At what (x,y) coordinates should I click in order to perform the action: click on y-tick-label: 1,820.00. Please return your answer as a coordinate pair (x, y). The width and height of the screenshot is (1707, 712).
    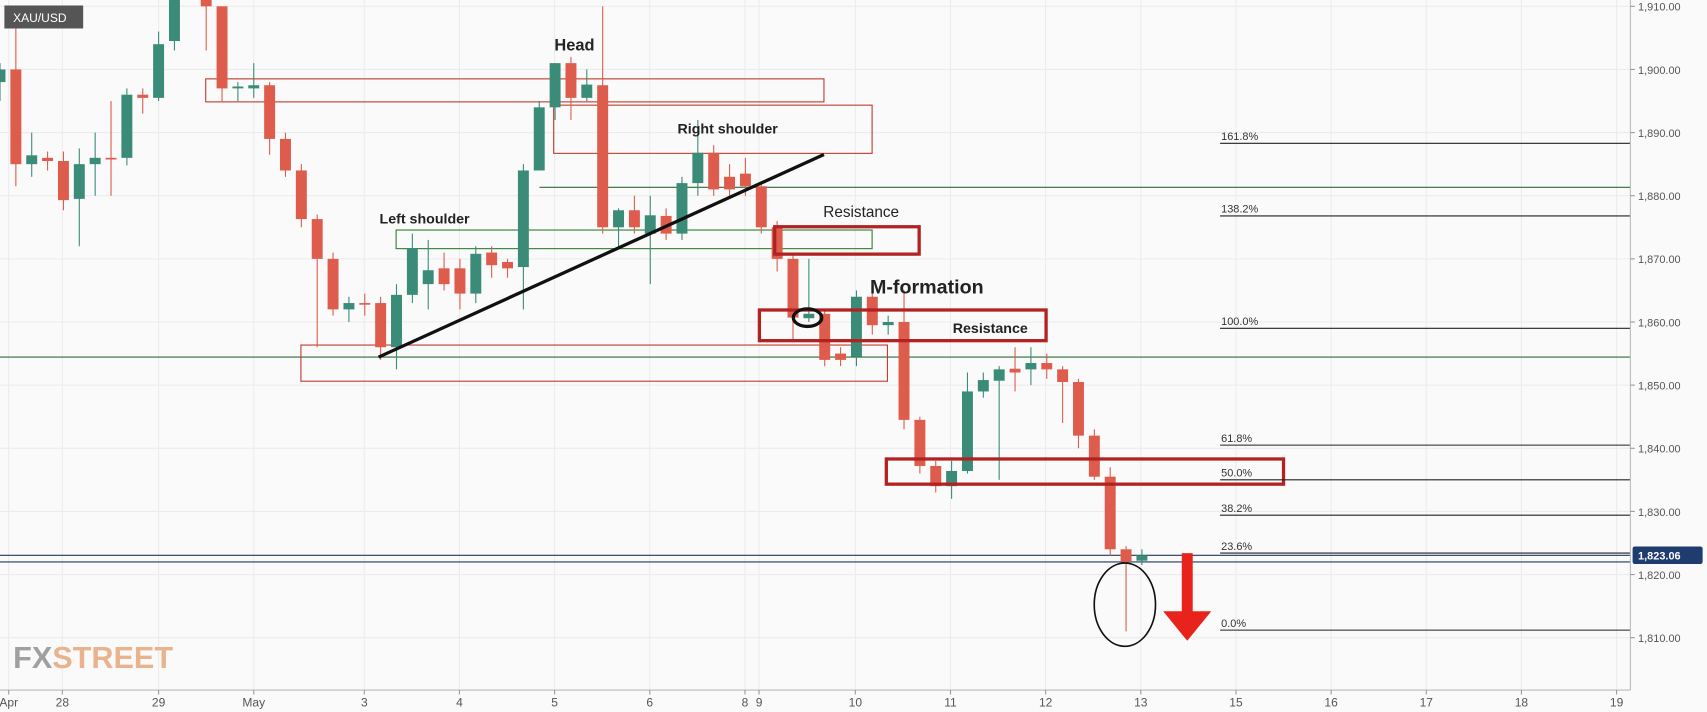
    Looking at the image, I should click on (1659, 576).